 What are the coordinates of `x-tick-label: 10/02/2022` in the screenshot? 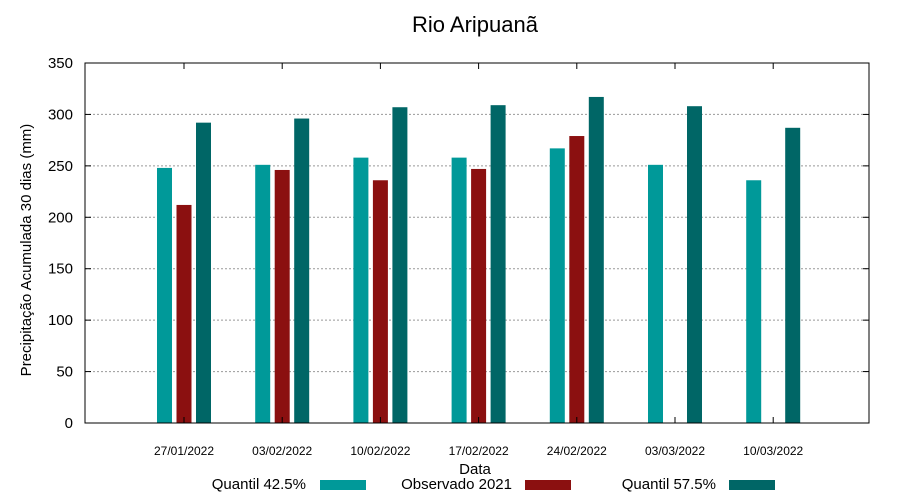 It's located at (380, 451).